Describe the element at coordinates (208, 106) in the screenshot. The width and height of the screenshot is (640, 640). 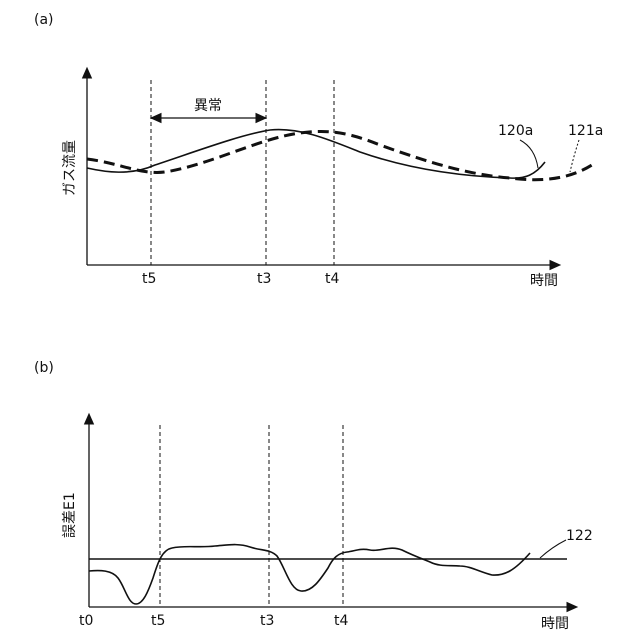
I see `anomaly-label: 異常` at that location.